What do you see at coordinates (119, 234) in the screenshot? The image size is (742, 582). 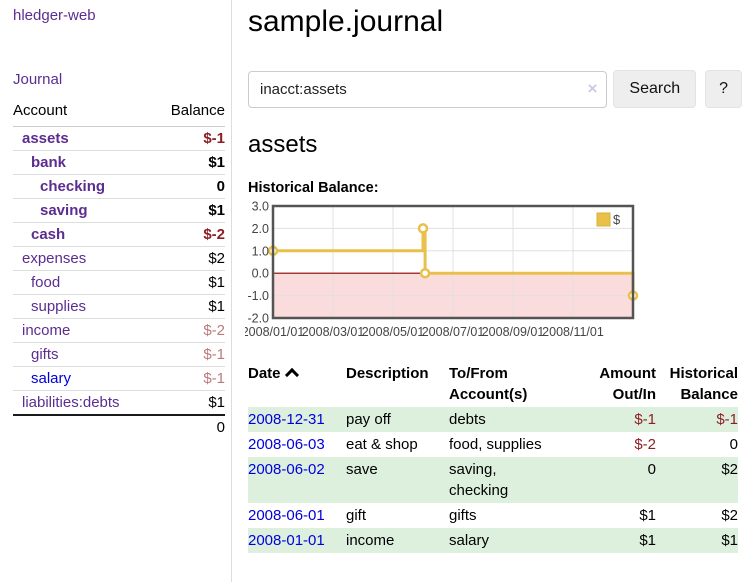 I see `account-row: cash $-2` at bounding box center [119, 234].